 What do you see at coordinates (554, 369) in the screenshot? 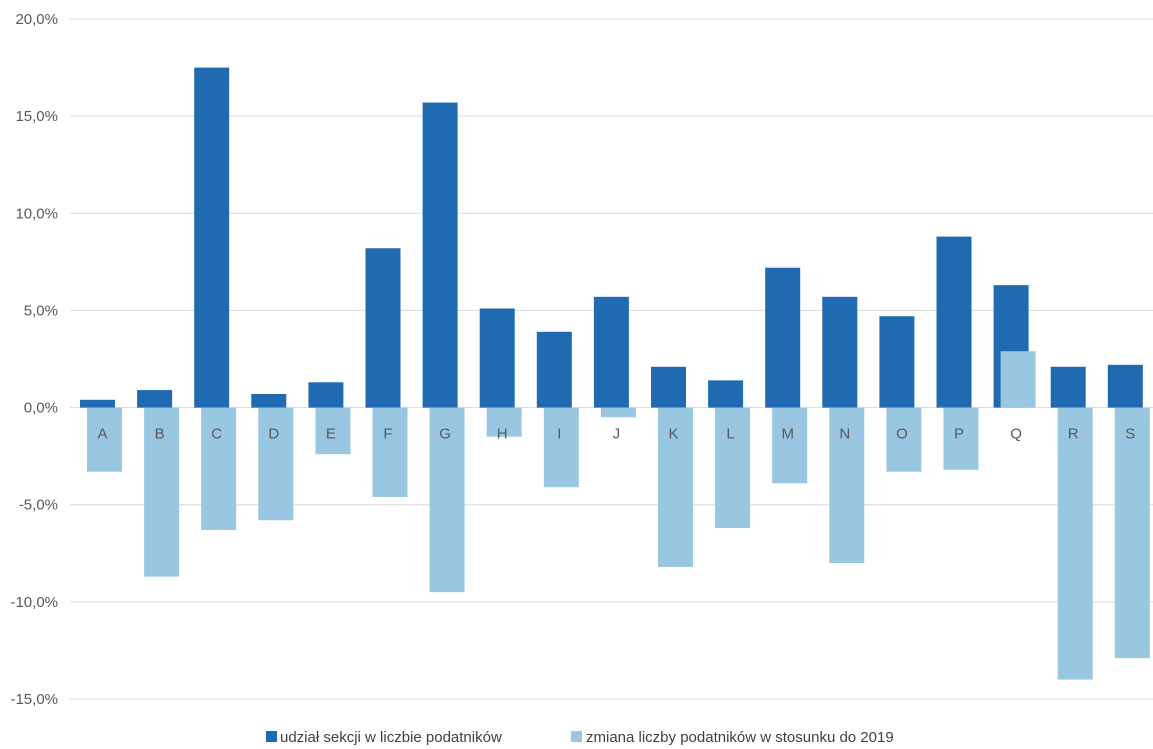
I see `bar-series-1-I` at bounding box center [554, 369].